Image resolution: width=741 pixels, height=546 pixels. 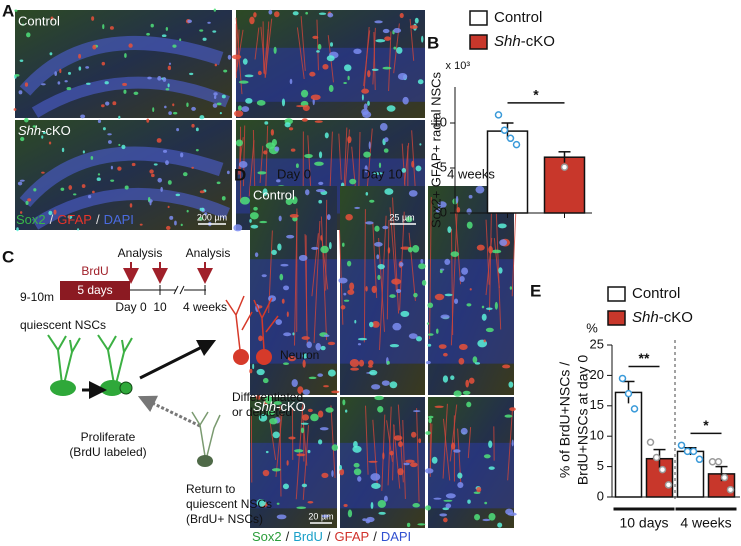 I want to click on legend-swatch, so click(x=478, y=18).